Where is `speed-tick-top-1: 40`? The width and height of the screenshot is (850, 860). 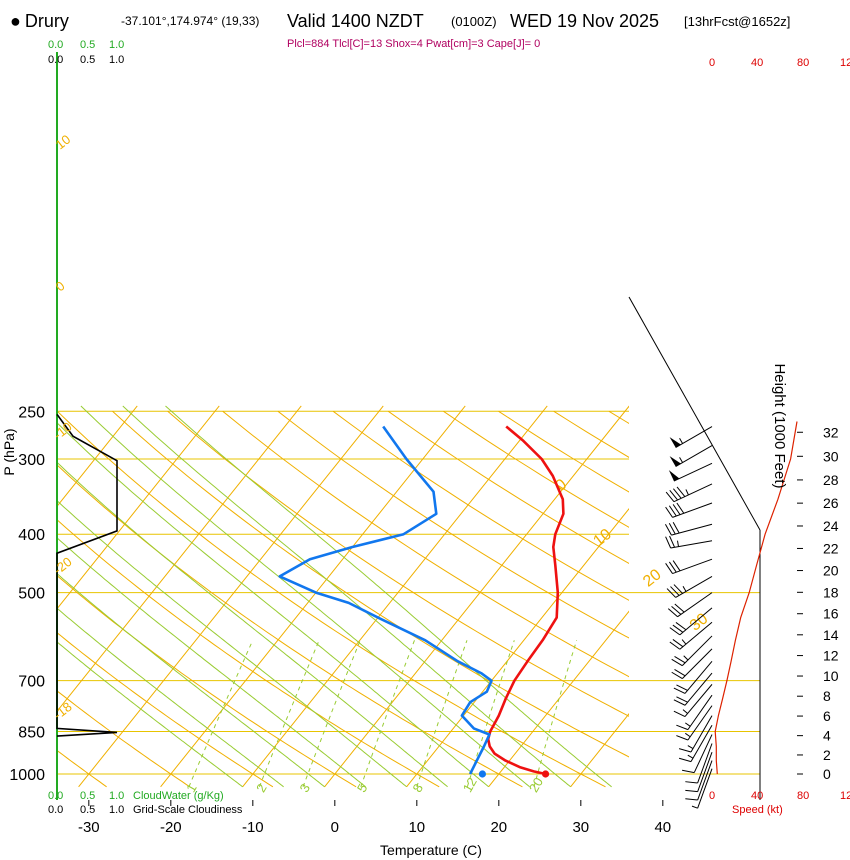 speed-tick-top-1: 40 is located at coordinates (757, 63).